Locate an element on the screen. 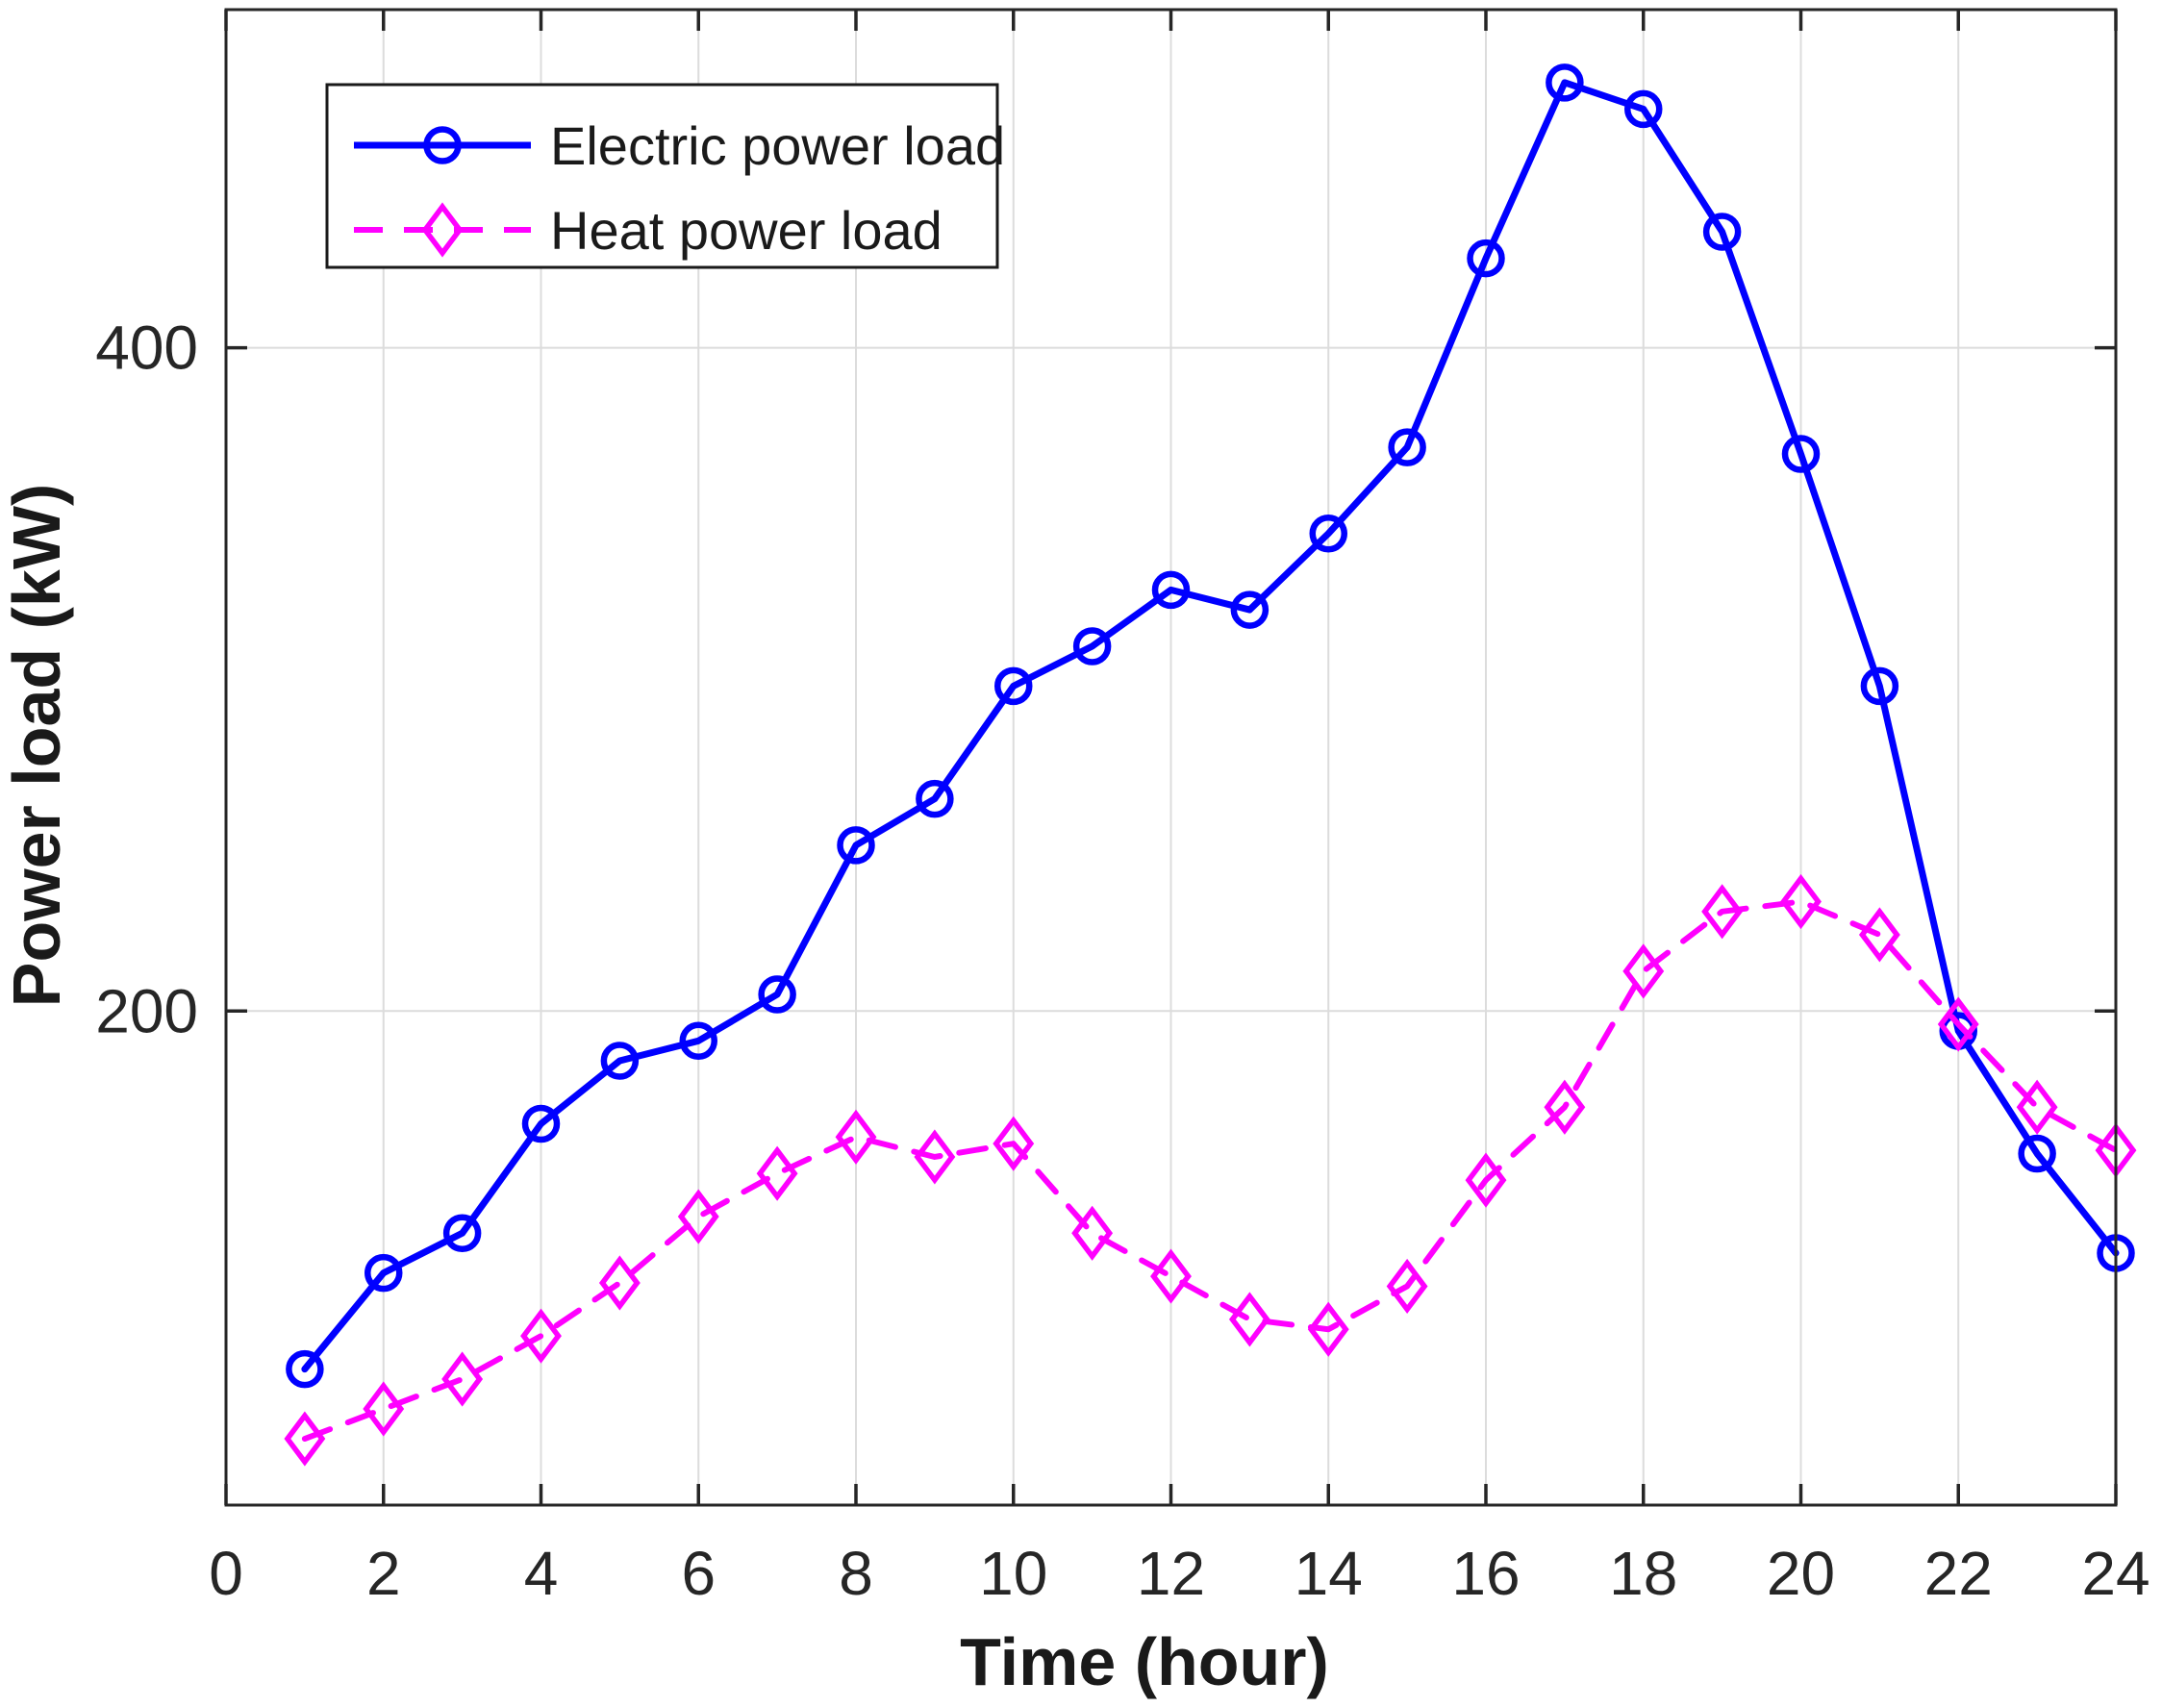 This screenshot has height=1708, width=2162. y-axis-label: Power load (kW) is located at coordinates (37, 745).